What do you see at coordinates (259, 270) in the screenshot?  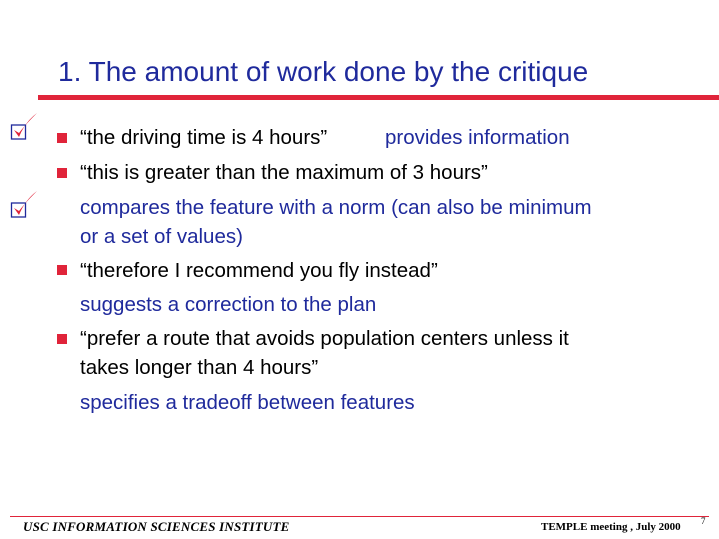 I see `bullet-quote-recommend-fly: “therefore I recommend you fly instead”` at bounding box center [259, 270].